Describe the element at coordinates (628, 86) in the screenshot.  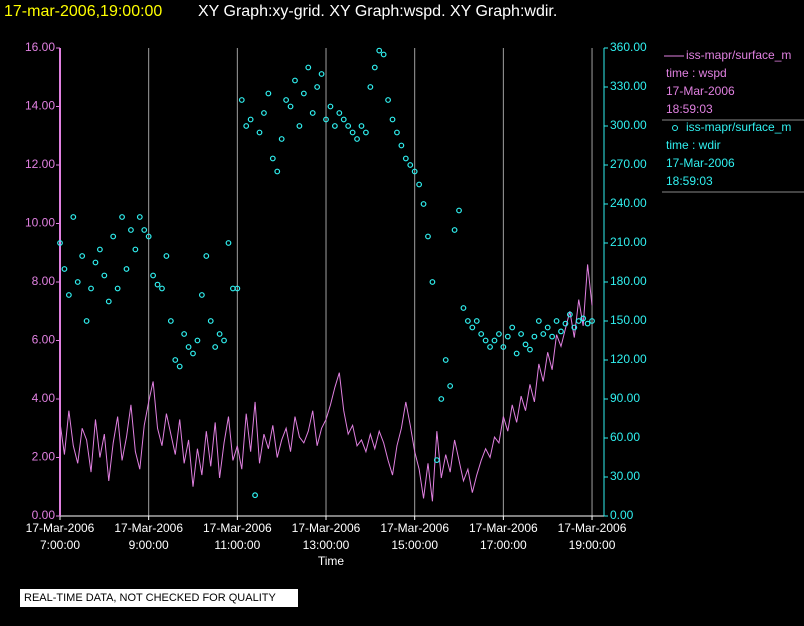
I see `y2-tick-label: 330.00` at that location.